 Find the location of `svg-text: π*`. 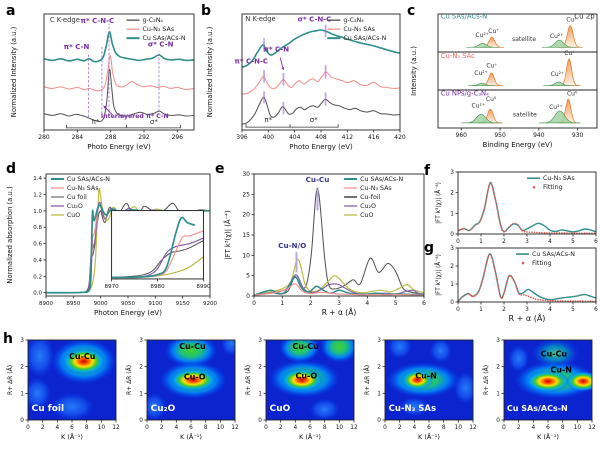

svg-text: π* is located at coordinates (268, 120).